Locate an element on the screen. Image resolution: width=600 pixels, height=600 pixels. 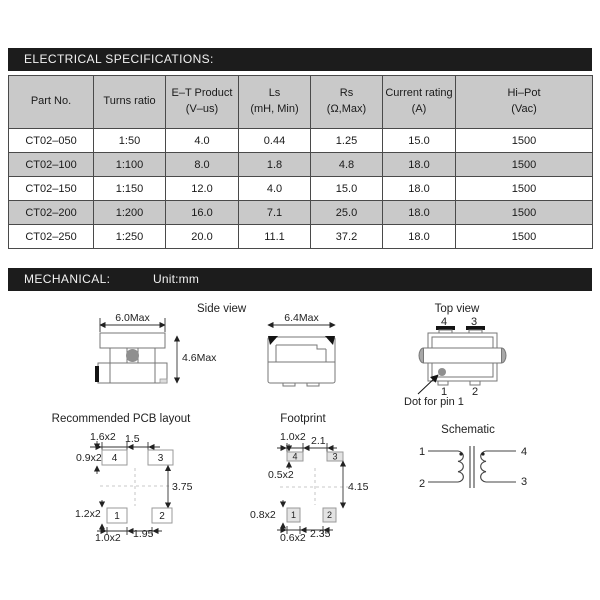
fp-pad4-label: 4 is located at coordinates (294, 457).